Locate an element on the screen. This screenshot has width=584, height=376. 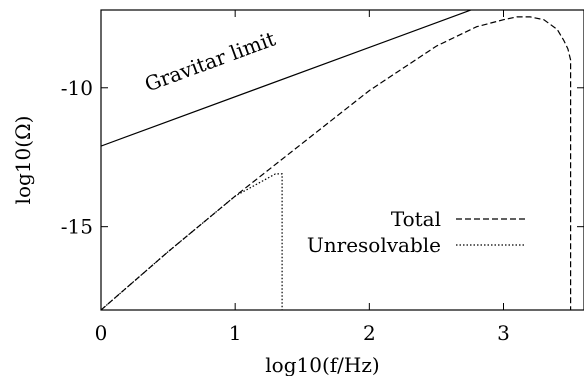
legend-label: Unresolvable is located at coordinates (374, 245).